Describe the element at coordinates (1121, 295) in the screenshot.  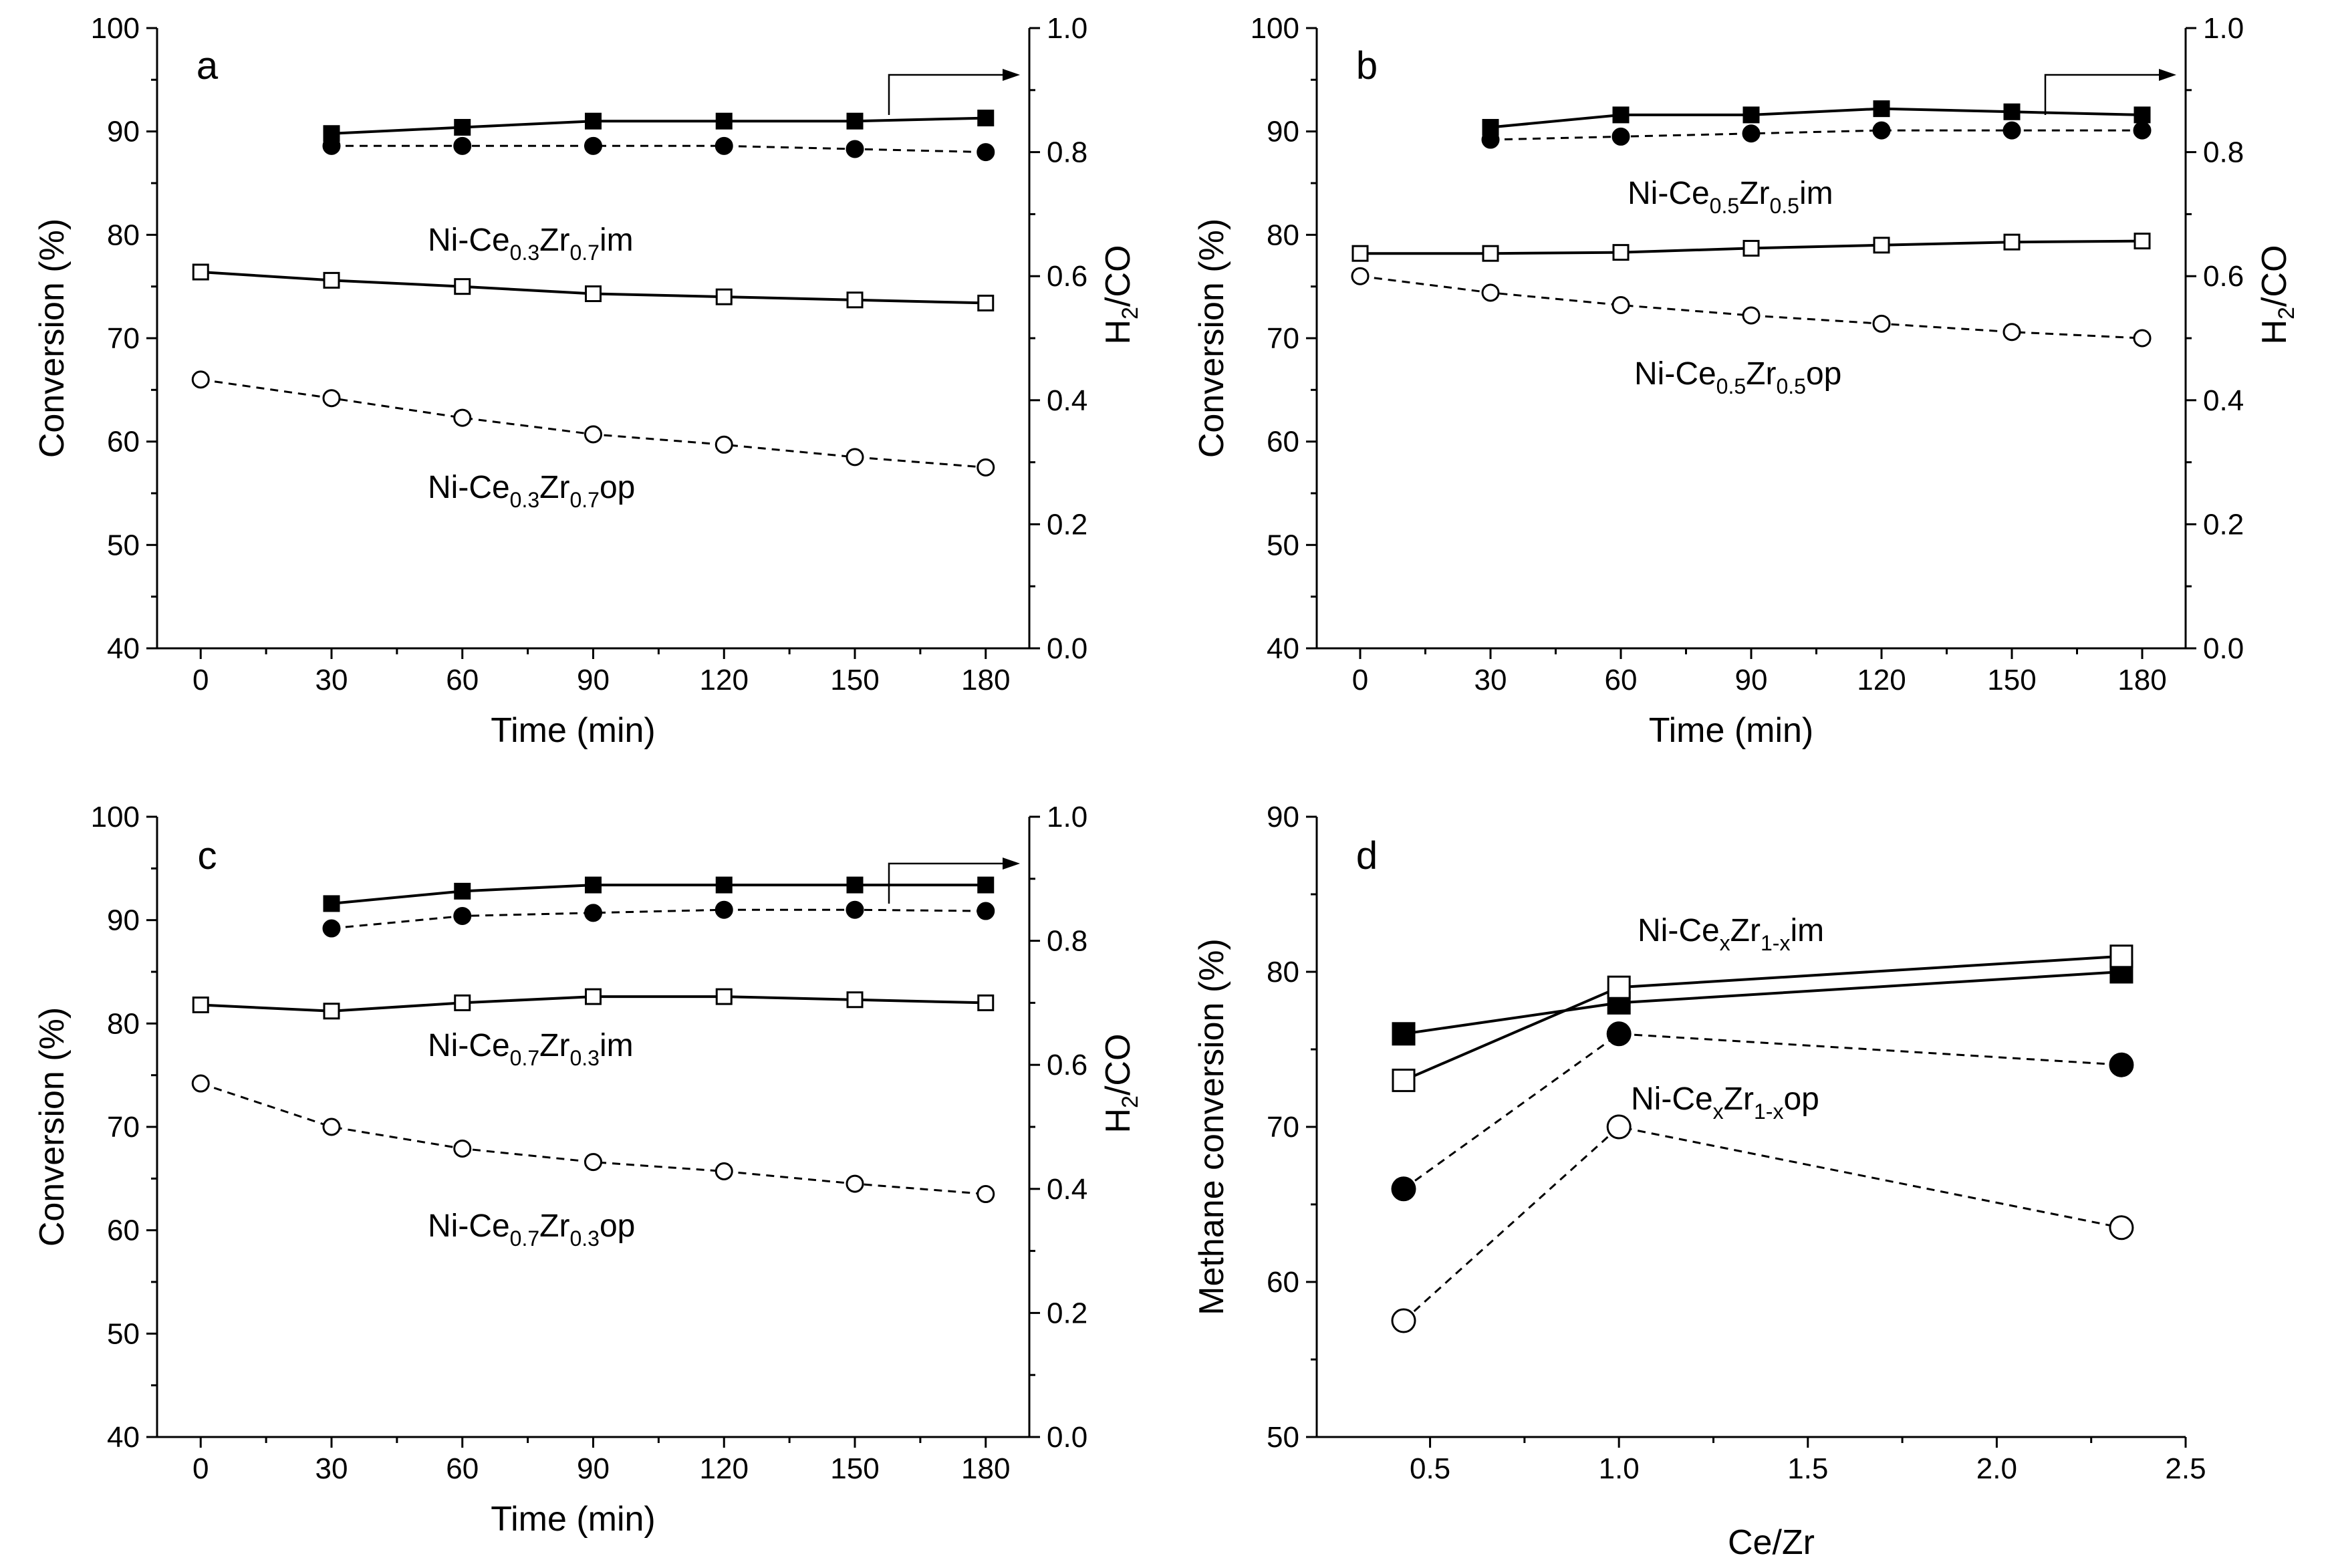
I see `y2-axis-title: H2/CO` at that location.